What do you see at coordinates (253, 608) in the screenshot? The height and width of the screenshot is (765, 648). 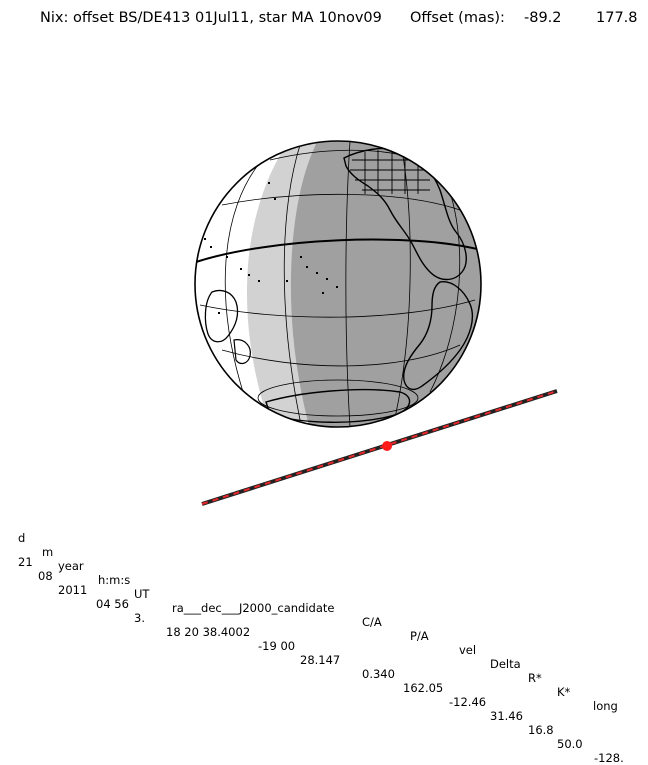 I see `col-header-ra-dec: ra___dec___J2000_candidate` at bounding box center [253, 608].